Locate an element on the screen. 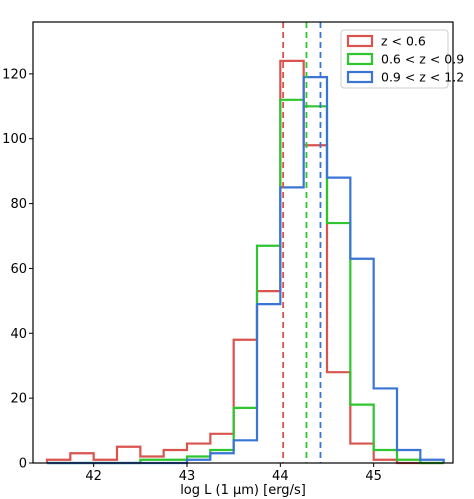 This screenshot has height=499, width=474. x-tick-label: 44 is located at coordinates (280, 476).